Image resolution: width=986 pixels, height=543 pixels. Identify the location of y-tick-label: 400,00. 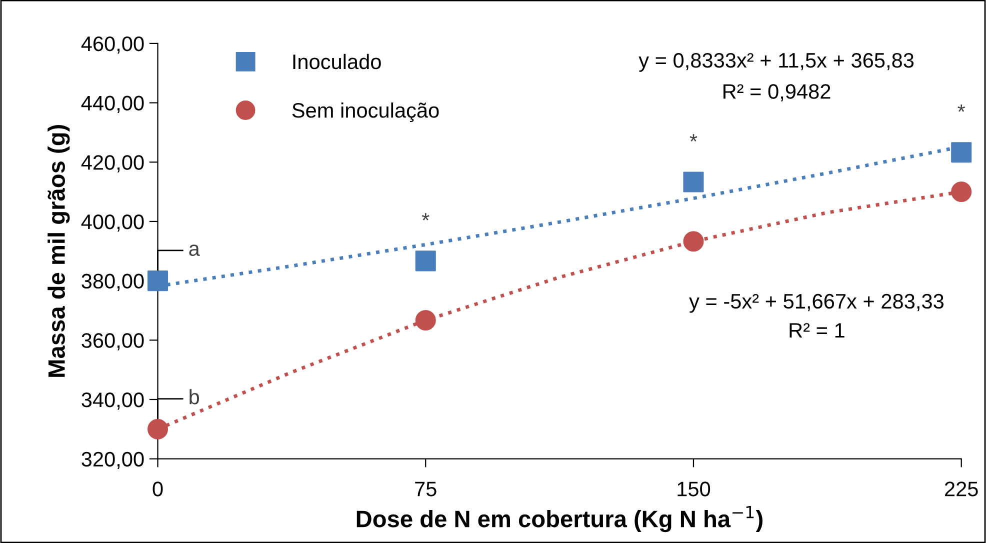
(112, 223).